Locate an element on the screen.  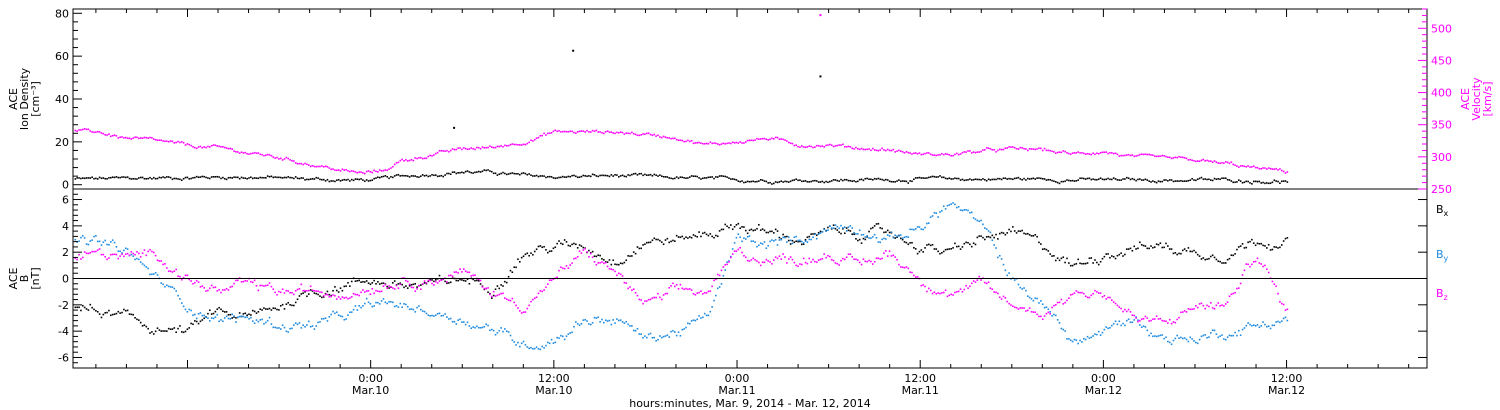
left-y-tick-label: -6 is located at coordinates (63, 357).